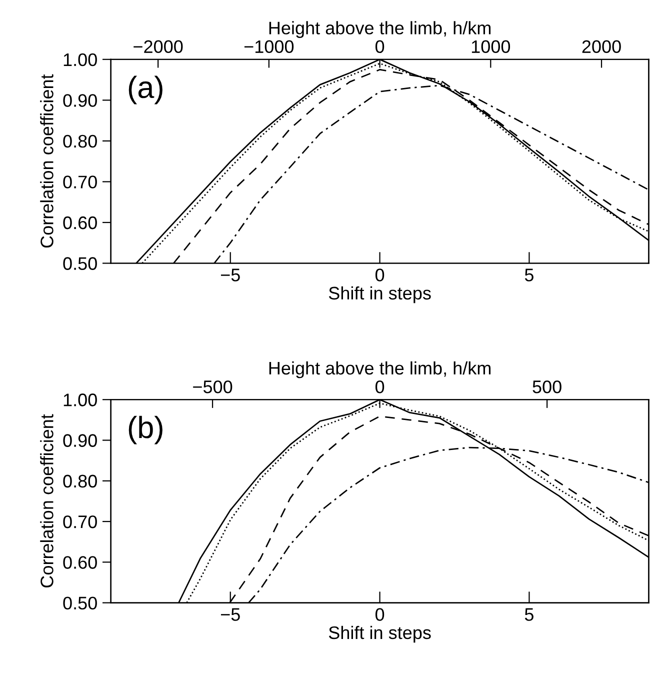 This screenshot has height=675, width=652. I want to click on x2-tick-label: 1000, so click(491, 47).